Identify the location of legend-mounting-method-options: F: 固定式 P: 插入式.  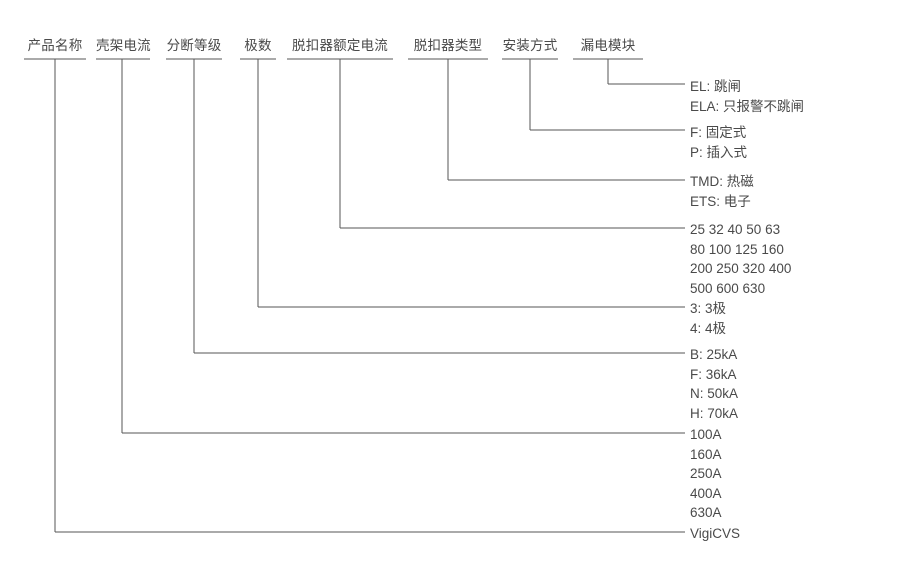
(718, 142).